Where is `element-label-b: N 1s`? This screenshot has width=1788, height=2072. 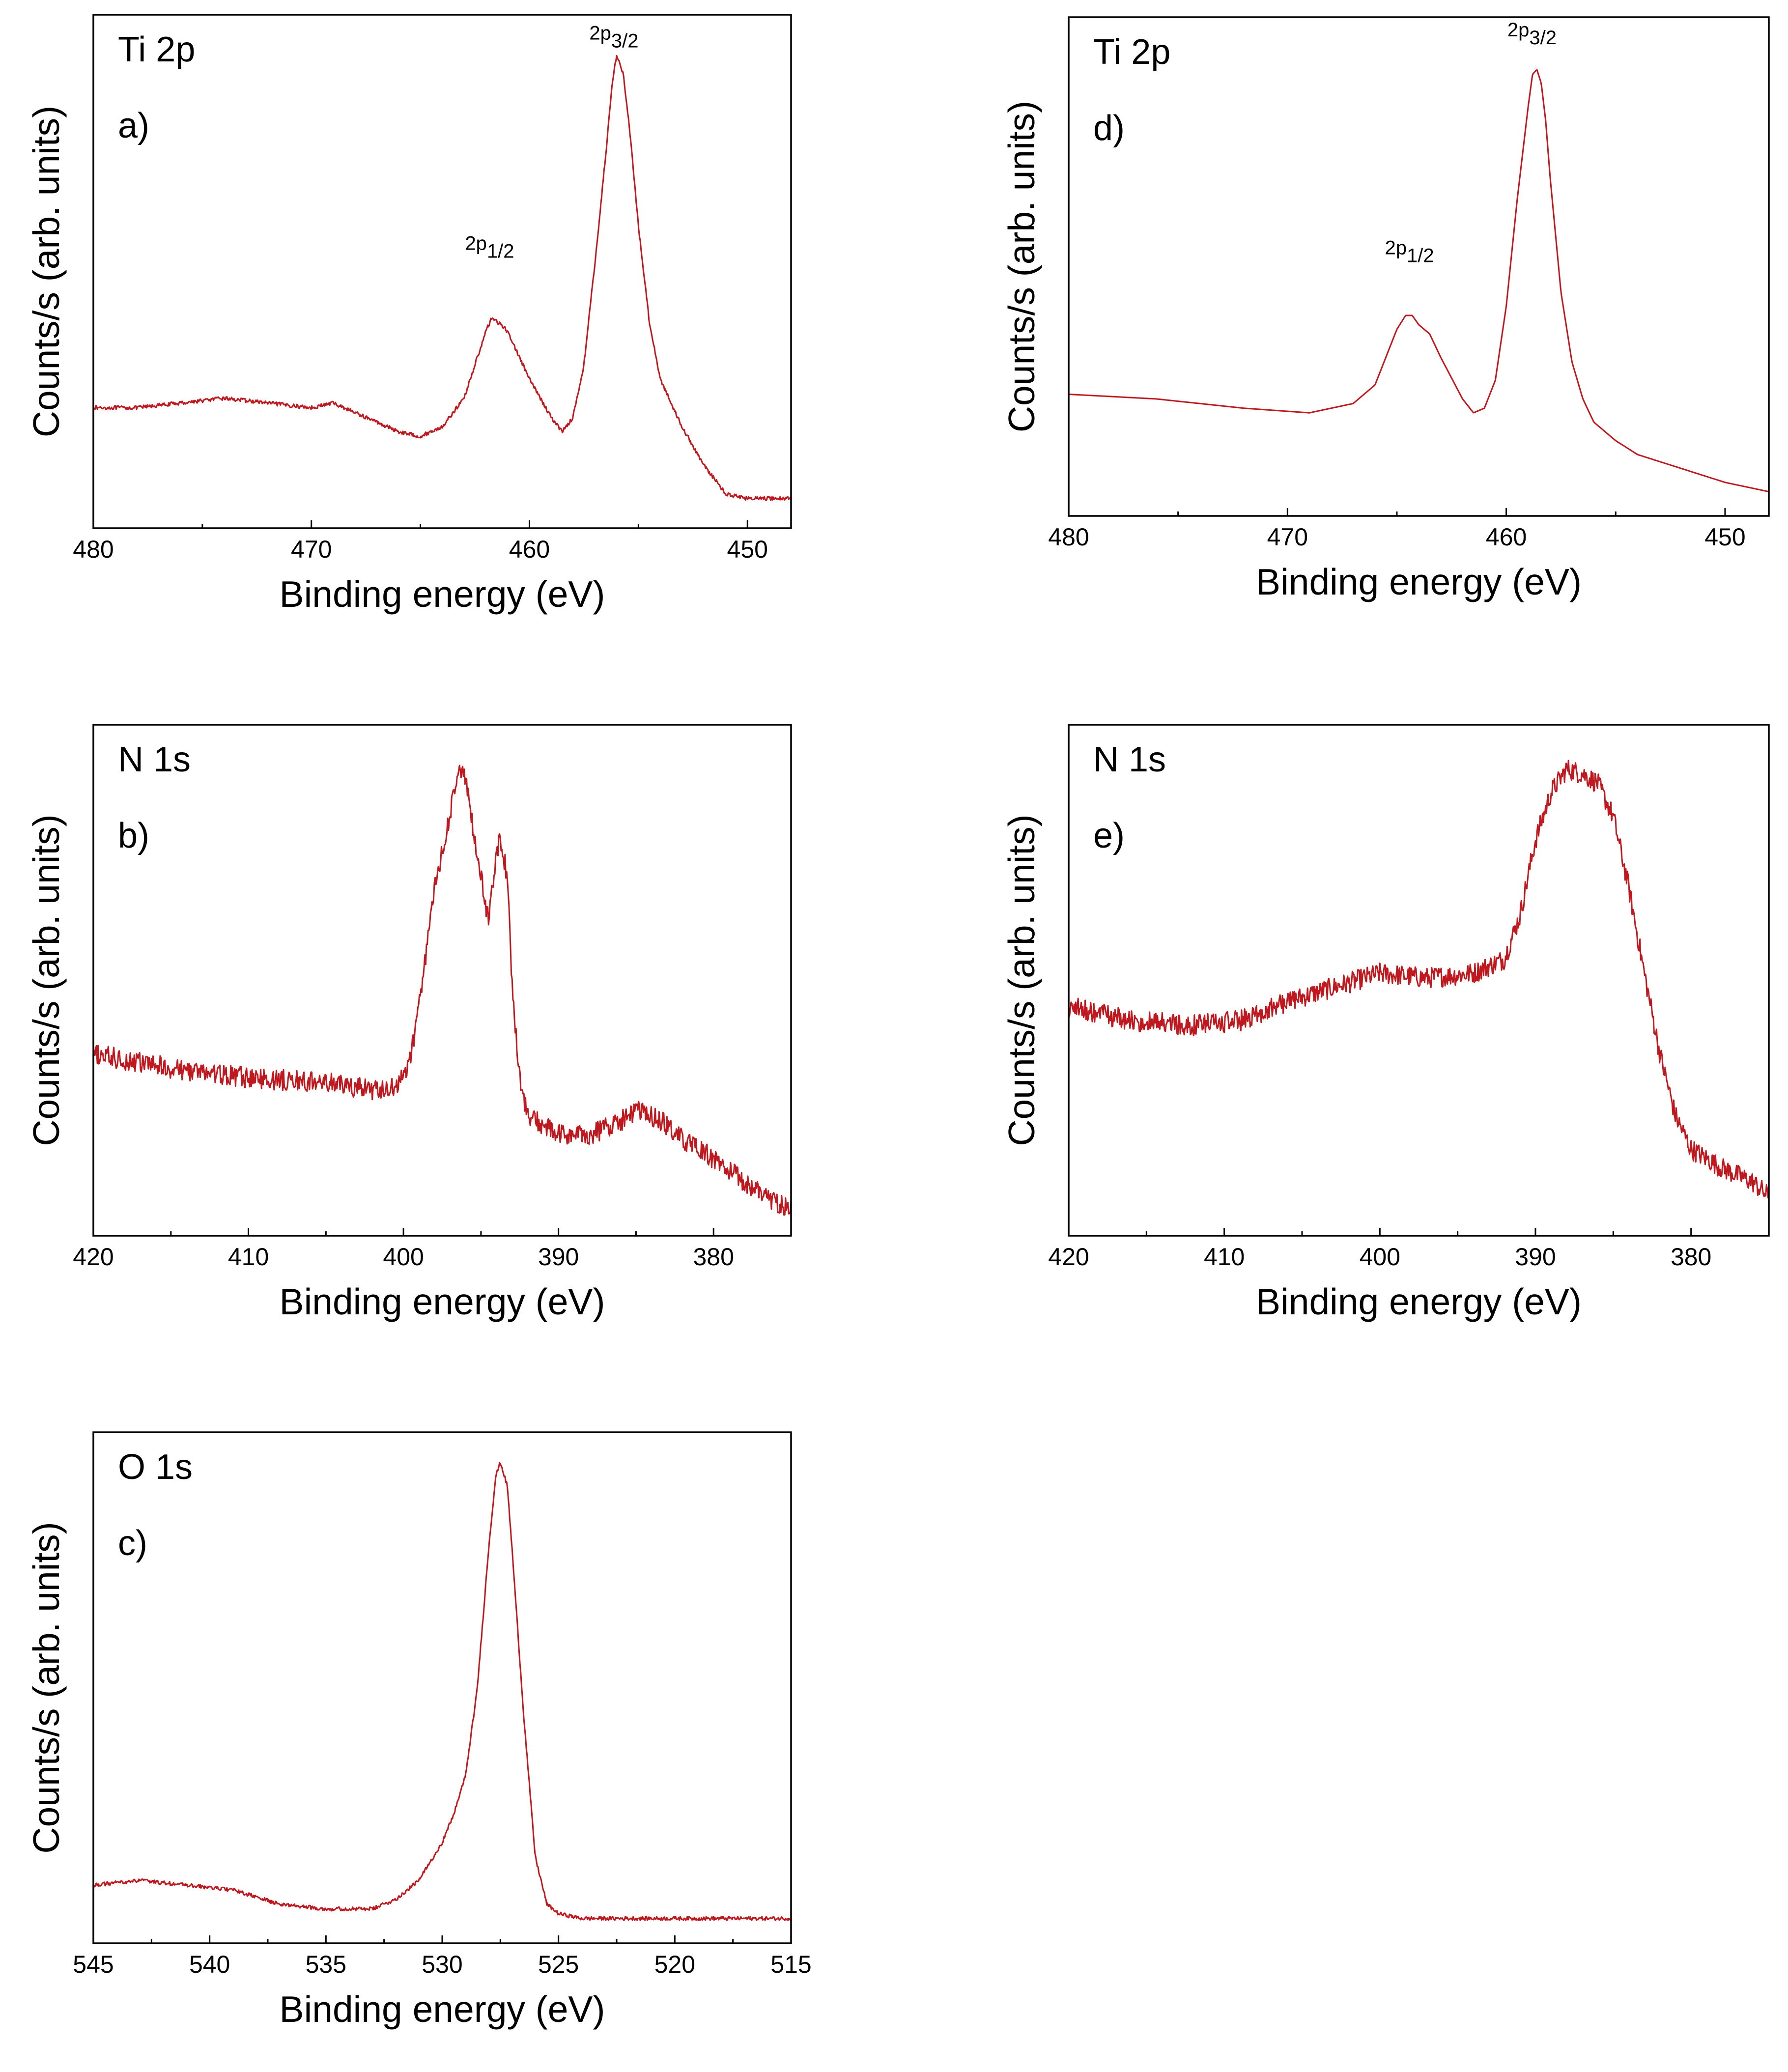
element-label-b: N 1s is located at coordinates (154, 759).